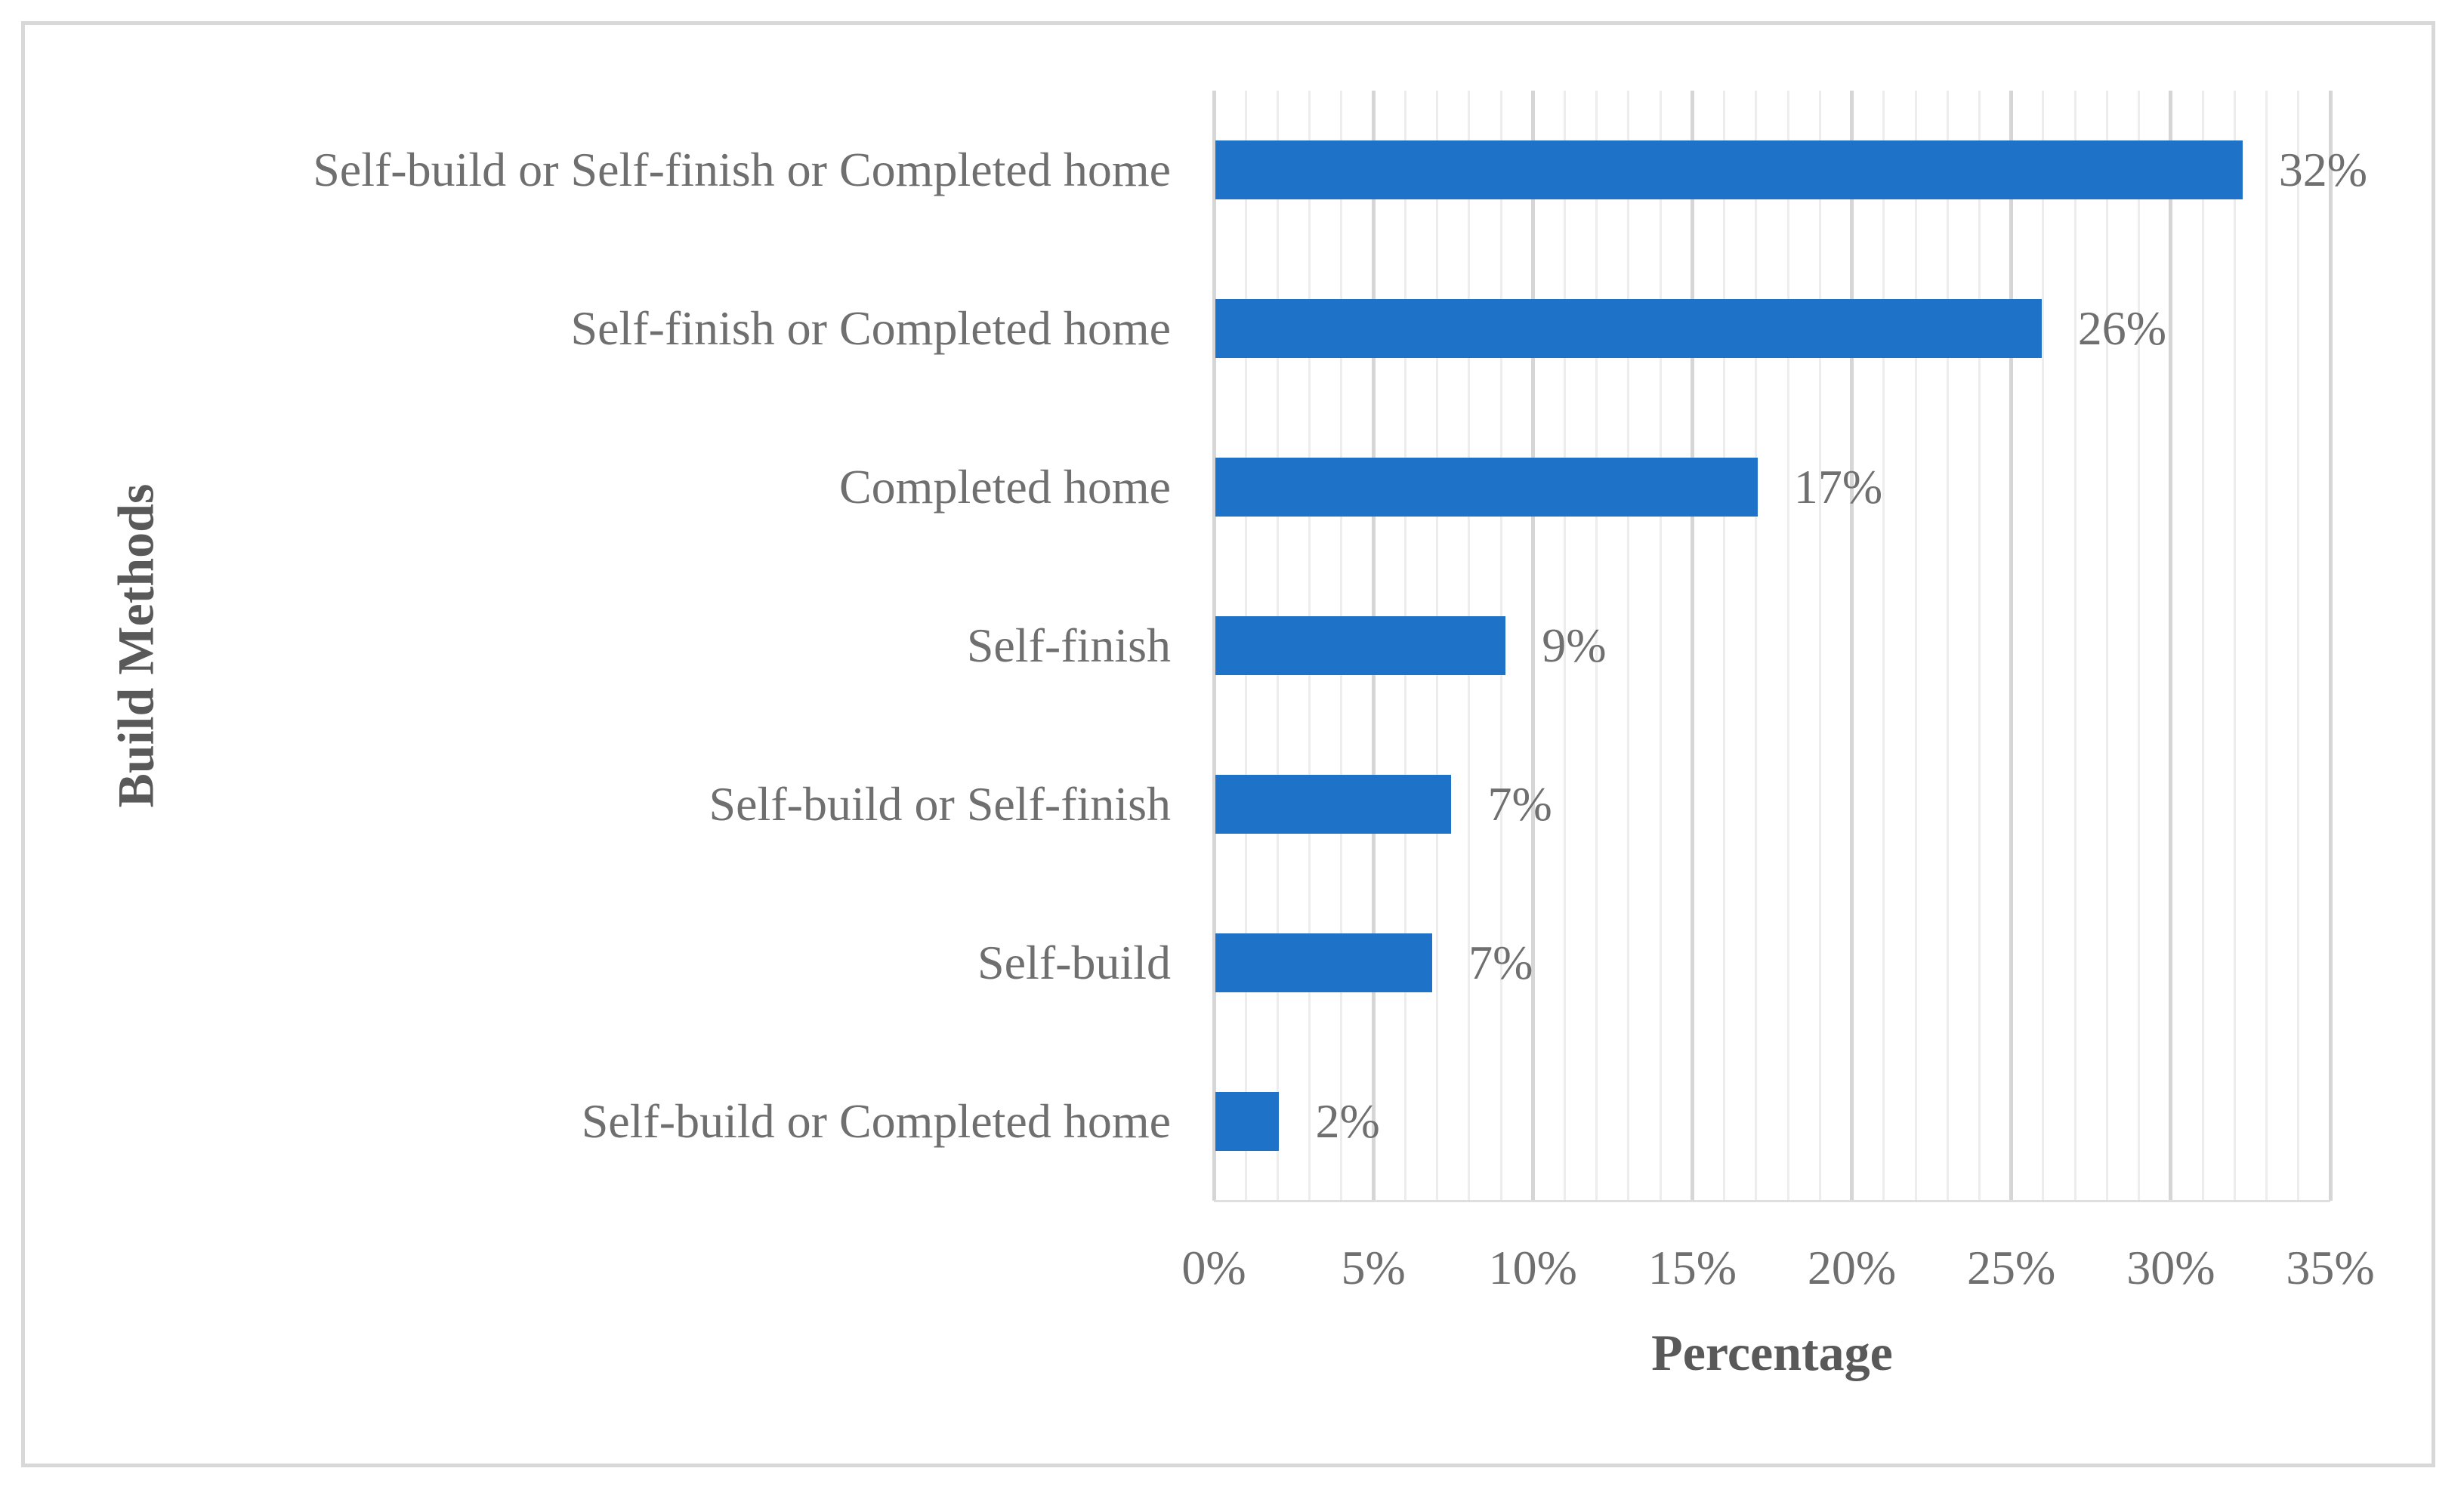 The height and width of the screenshot is (1496, 2464). Describe the element at coordinates (1692, 1268) in the screenshot. I see `x-tick-label: 15%` at that location.